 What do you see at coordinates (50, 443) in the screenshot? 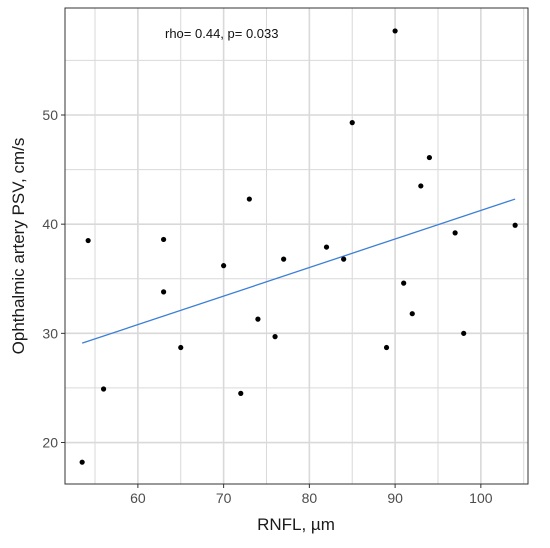
I see `y-tick-label: 20` at bounding box center [50, 443].